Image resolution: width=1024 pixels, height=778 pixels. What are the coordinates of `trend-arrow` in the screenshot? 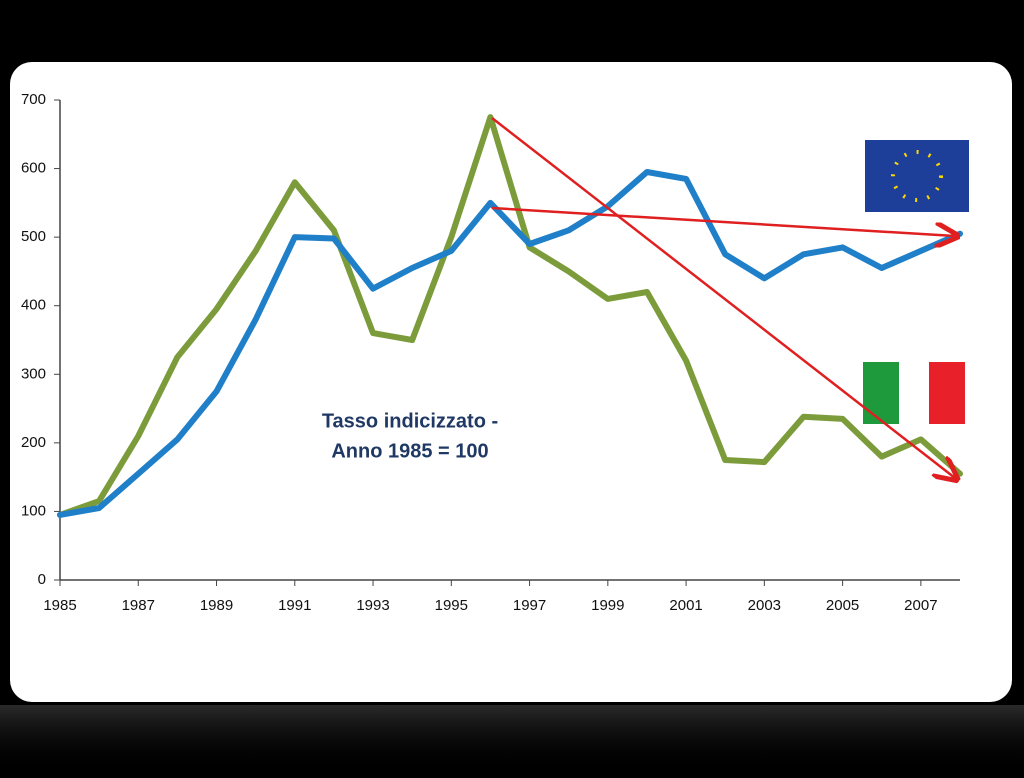 It's located at (723, 221).